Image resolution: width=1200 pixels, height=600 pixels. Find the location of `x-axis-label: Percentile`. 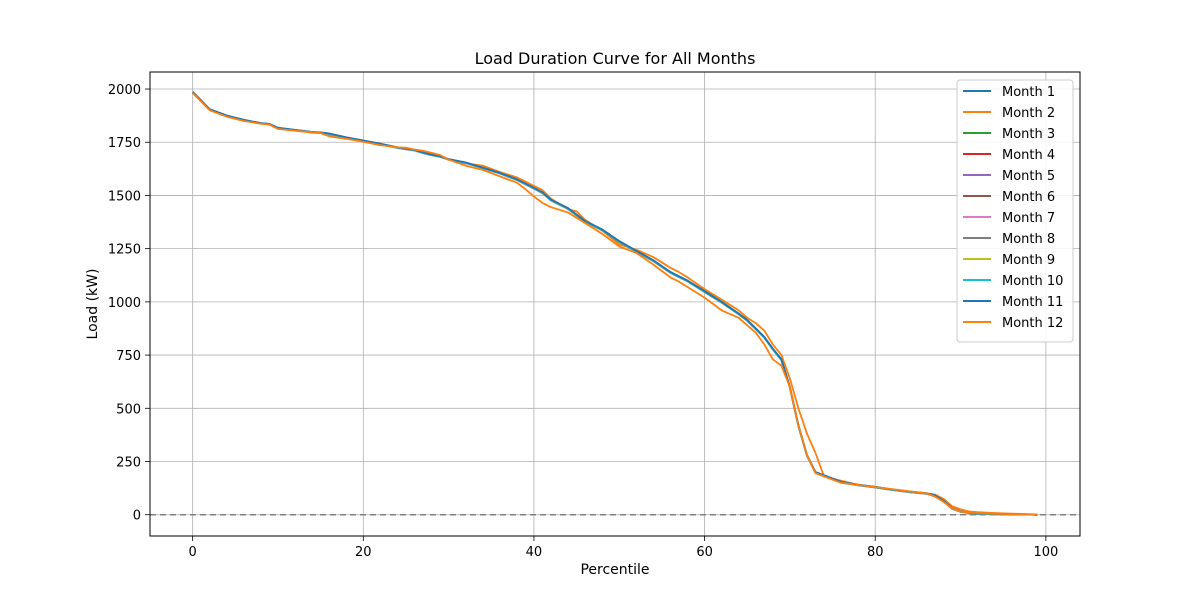

x-axis-label: Percentile is located at coordinates (614, 570).